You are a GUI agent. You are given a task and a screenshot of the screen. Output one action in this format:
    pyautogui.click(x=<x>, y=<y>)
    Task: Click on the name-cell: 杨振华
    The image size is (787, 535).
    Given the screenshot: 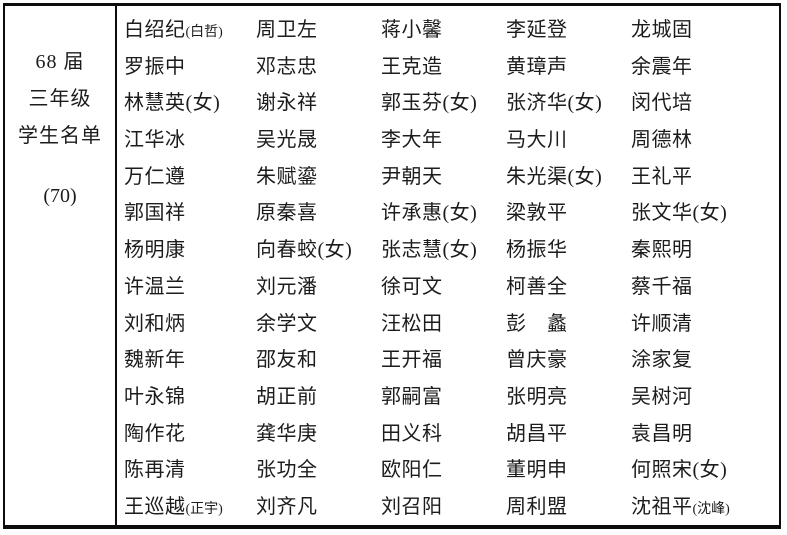 What is the action you would take?
    pyautogui.click(x=561, y=247)
    